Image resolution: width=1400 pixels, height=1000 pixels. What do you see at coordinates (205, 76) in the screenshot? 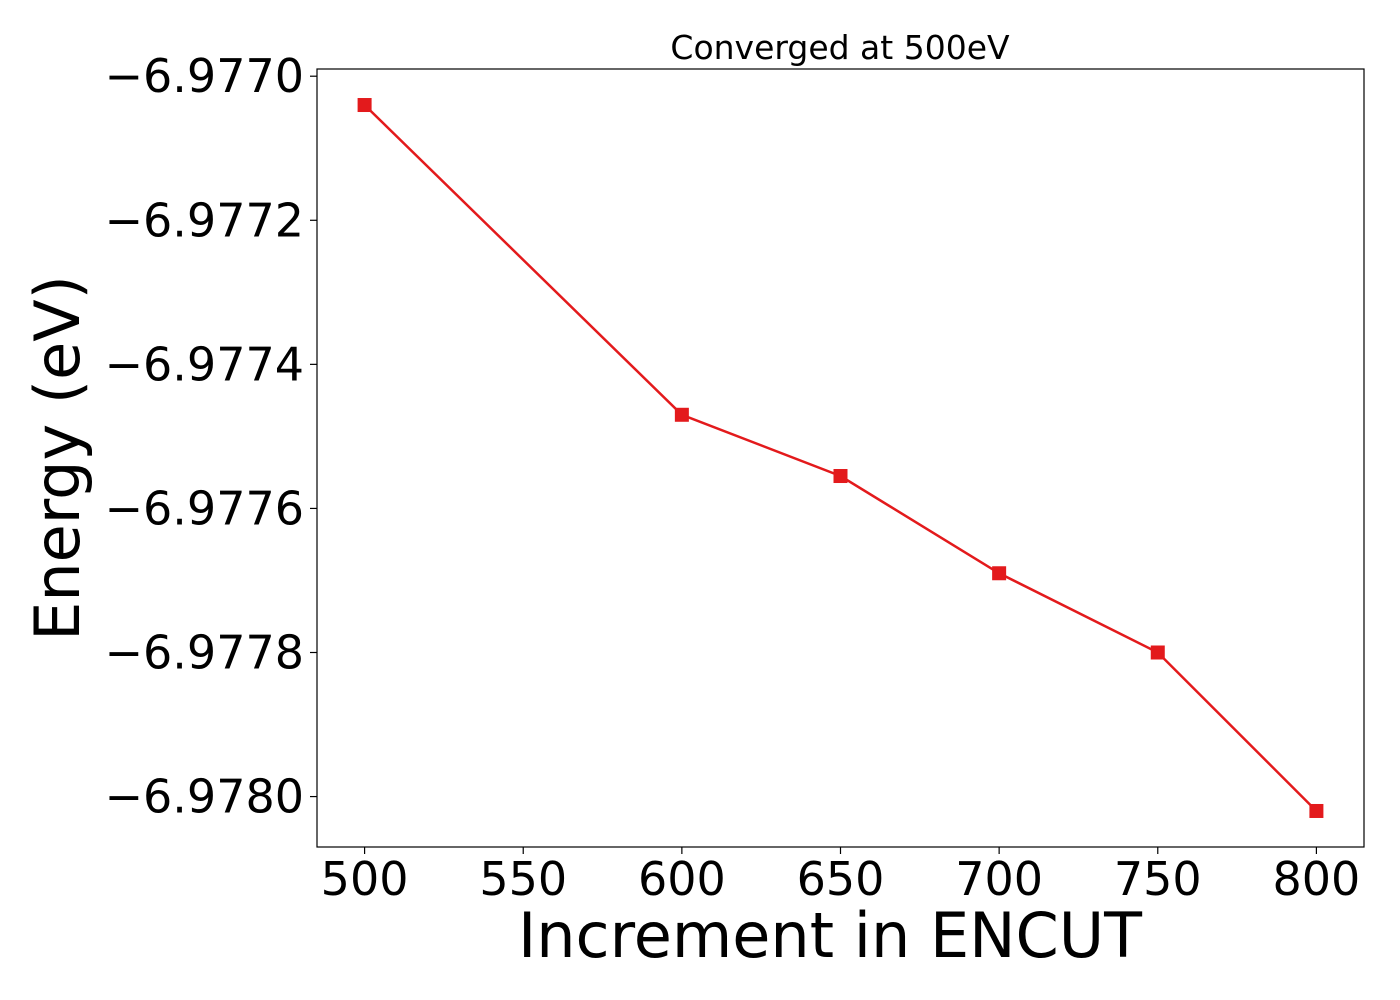
I see `y-tick-label: −6.9770` at bounding box center [205, 76].